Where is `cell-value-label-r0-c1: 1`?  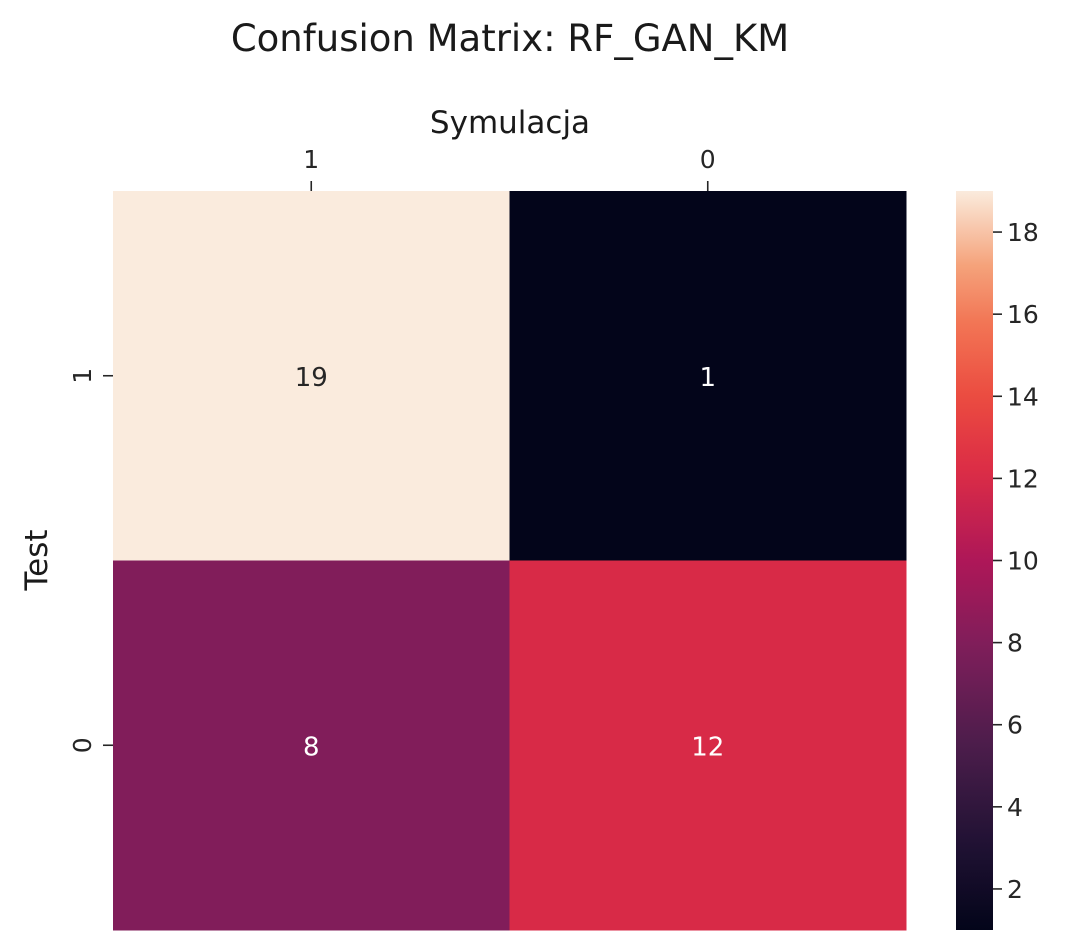 cell-value-label-r0-c1: 1 is located at coordinates (707, 378).